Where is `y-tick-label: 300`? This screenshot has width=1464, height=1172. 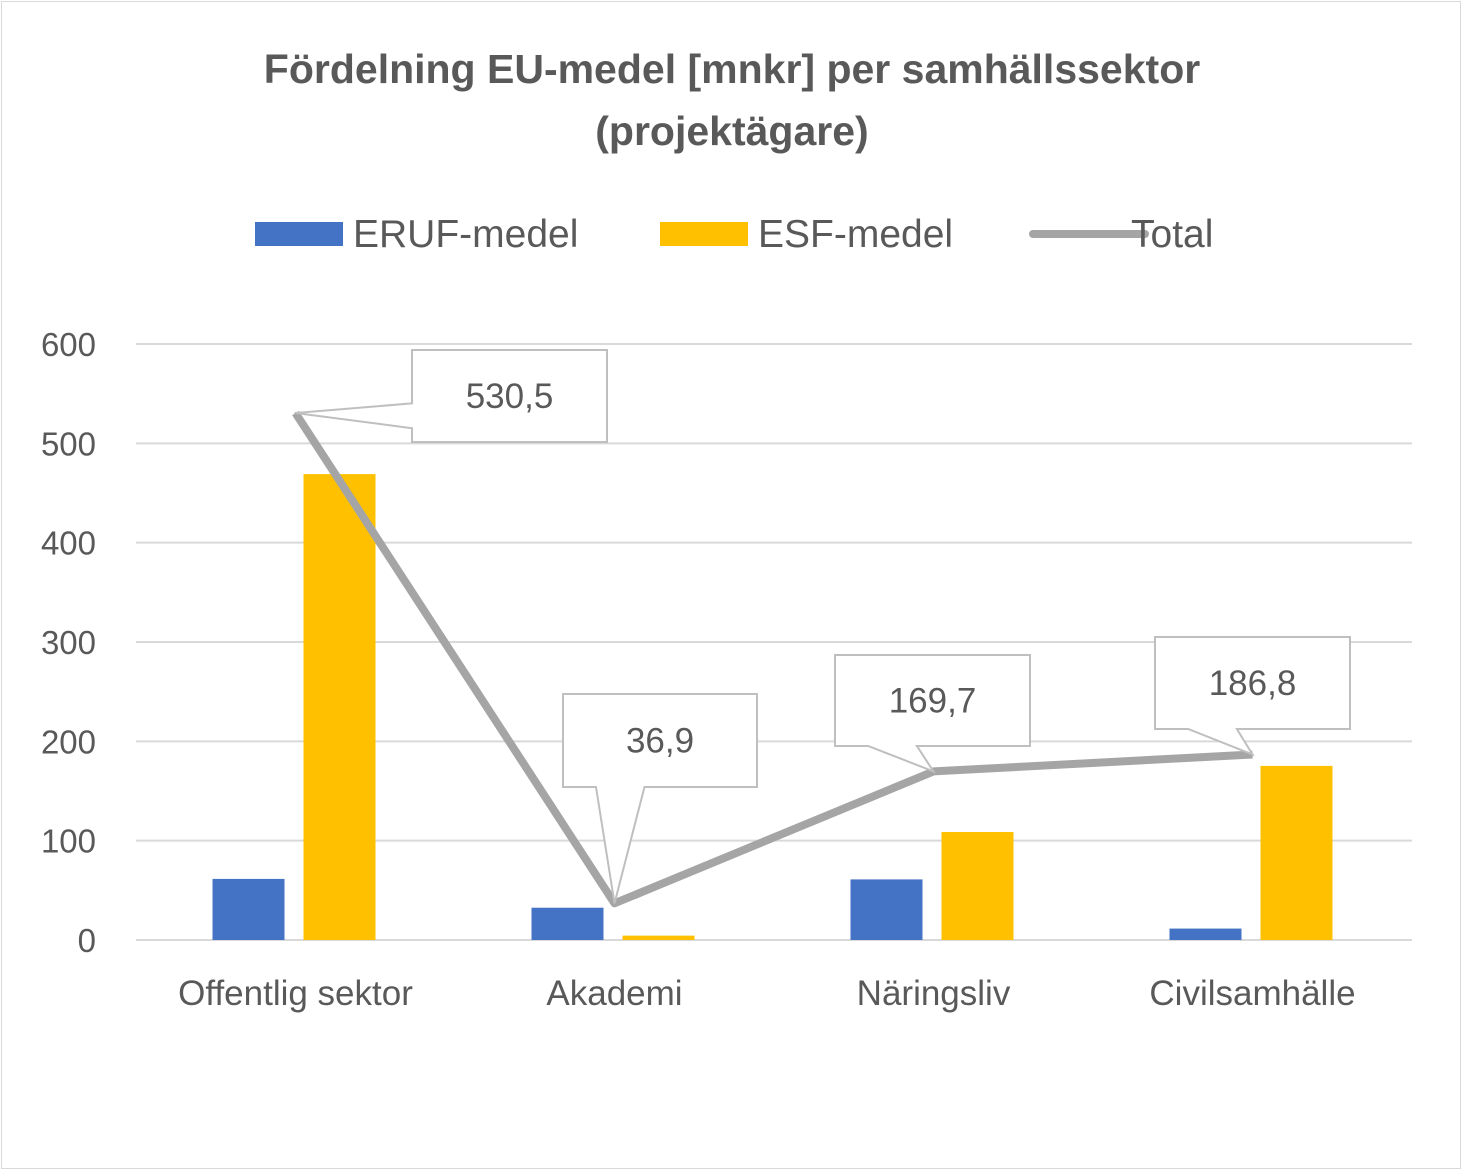
y-tick-label: 300 is located at coordinates (68, 642).